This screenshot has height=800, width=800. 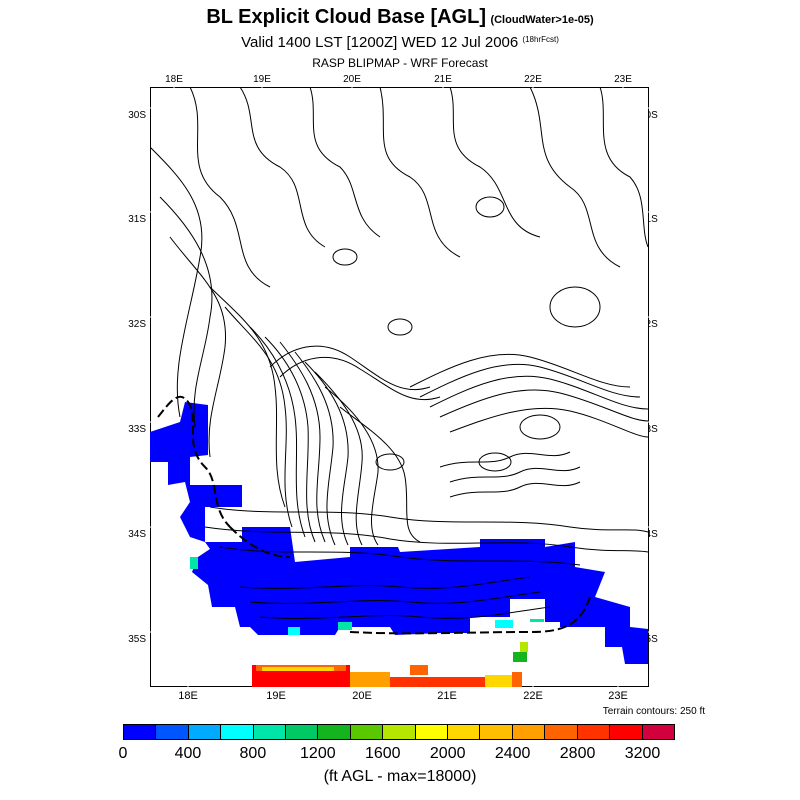 What do you see at coordinates (137, 429) in the screenshot?
I see `left-latitude-label: 33S` at bounding box center [137, 429].